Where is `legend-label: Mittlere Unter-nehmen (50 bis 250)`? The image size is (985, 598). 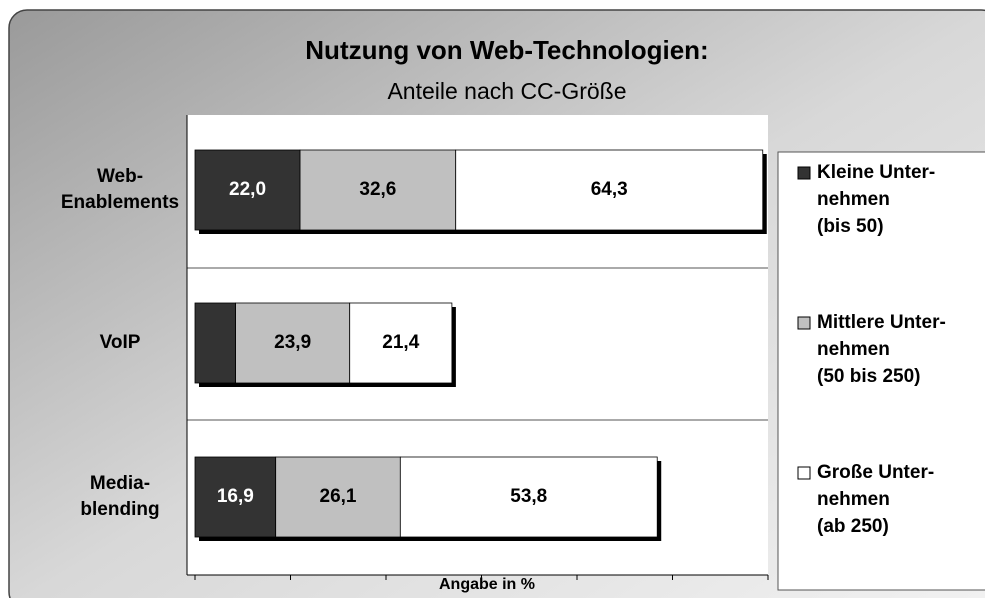 legend-label: Mittlere Unter-nehmen (50 bis 250) is located at coordinates (881, 349).